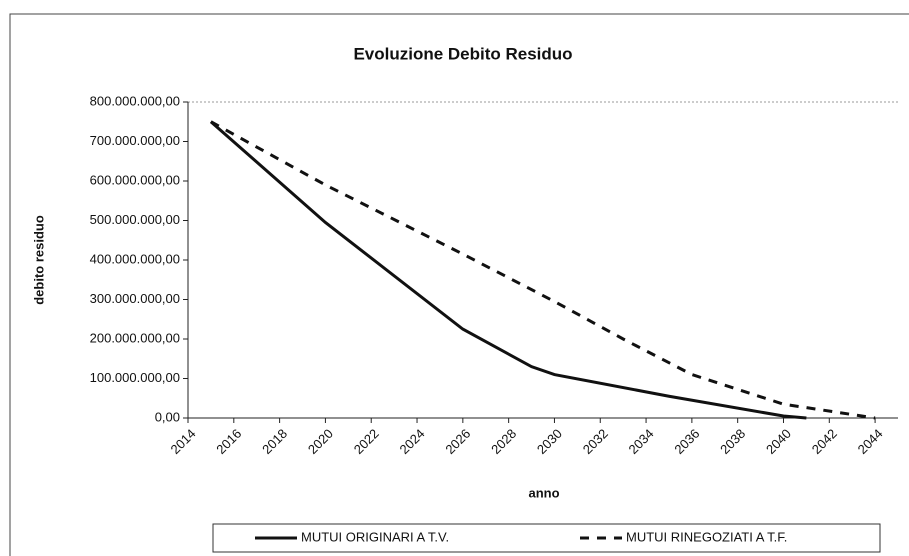  Describe the element at coordinates (135, 377) in the screenshot. I see `y-tick-label: 100.000.000,00` at that location.